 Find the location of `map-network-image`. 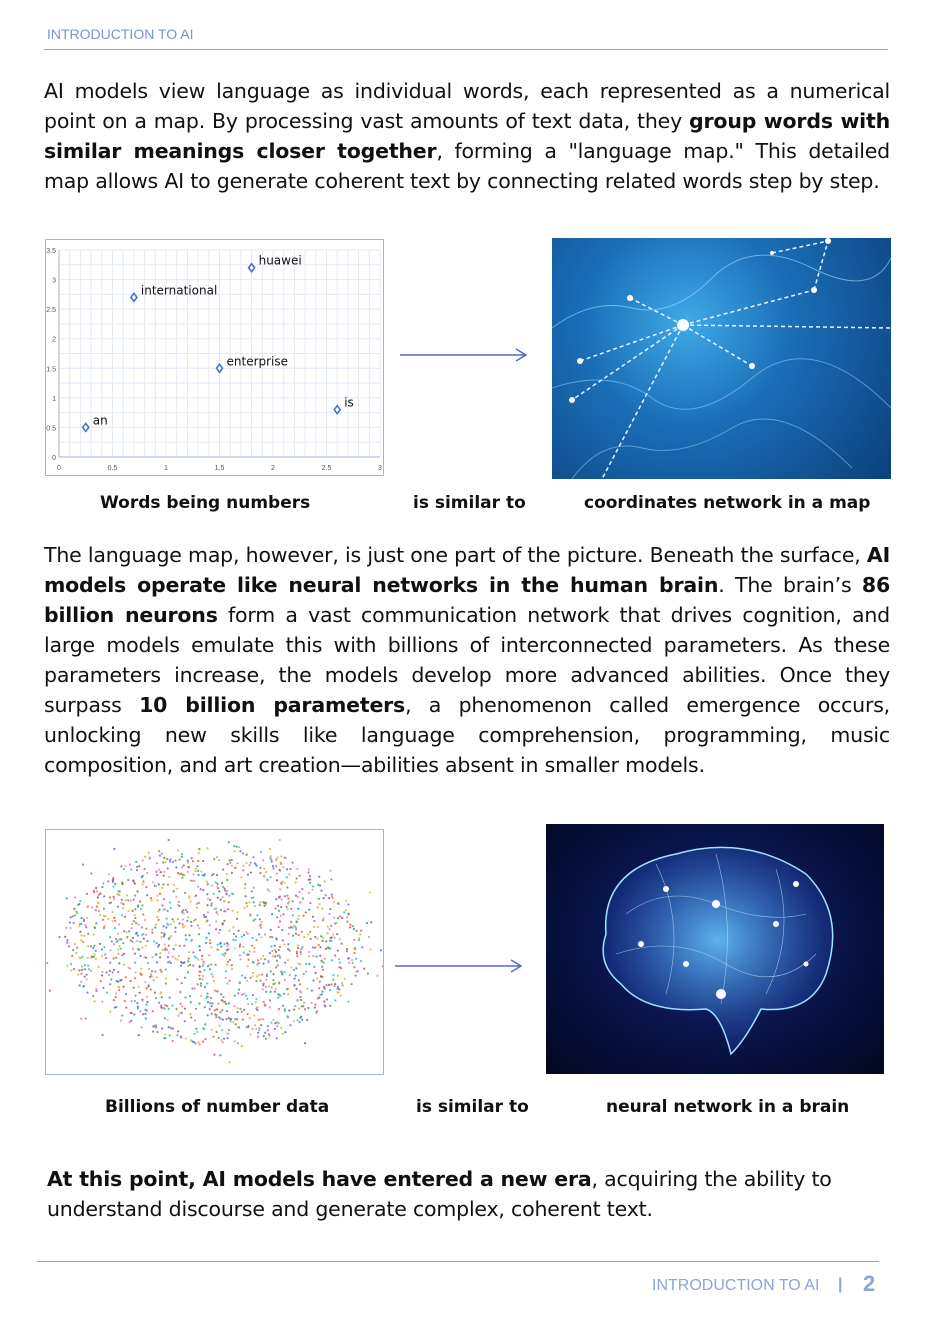

map-network-image is located at coordinates (721, 358).